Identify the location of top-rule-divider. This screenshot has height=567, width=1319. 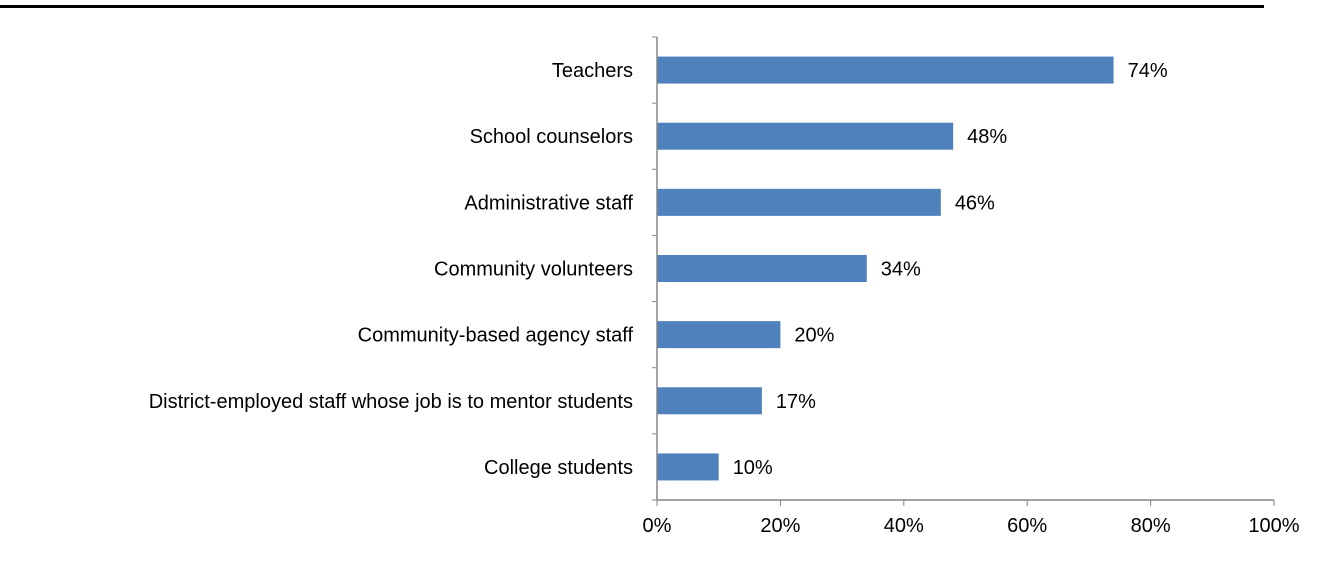
(632, 6).